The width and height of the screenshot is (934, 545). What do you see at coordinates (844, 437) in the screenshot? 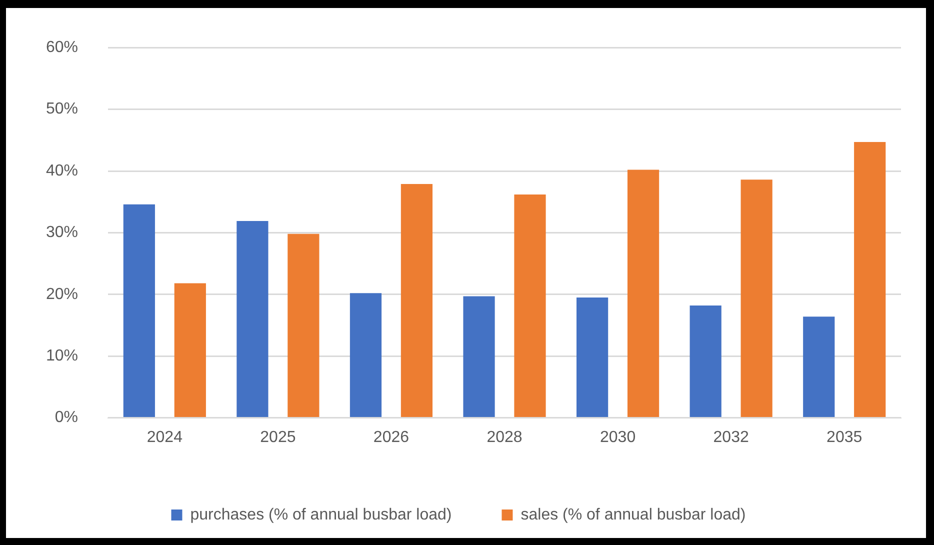
I see `x-tick-label: 2035` at bounding box center [844, 437].